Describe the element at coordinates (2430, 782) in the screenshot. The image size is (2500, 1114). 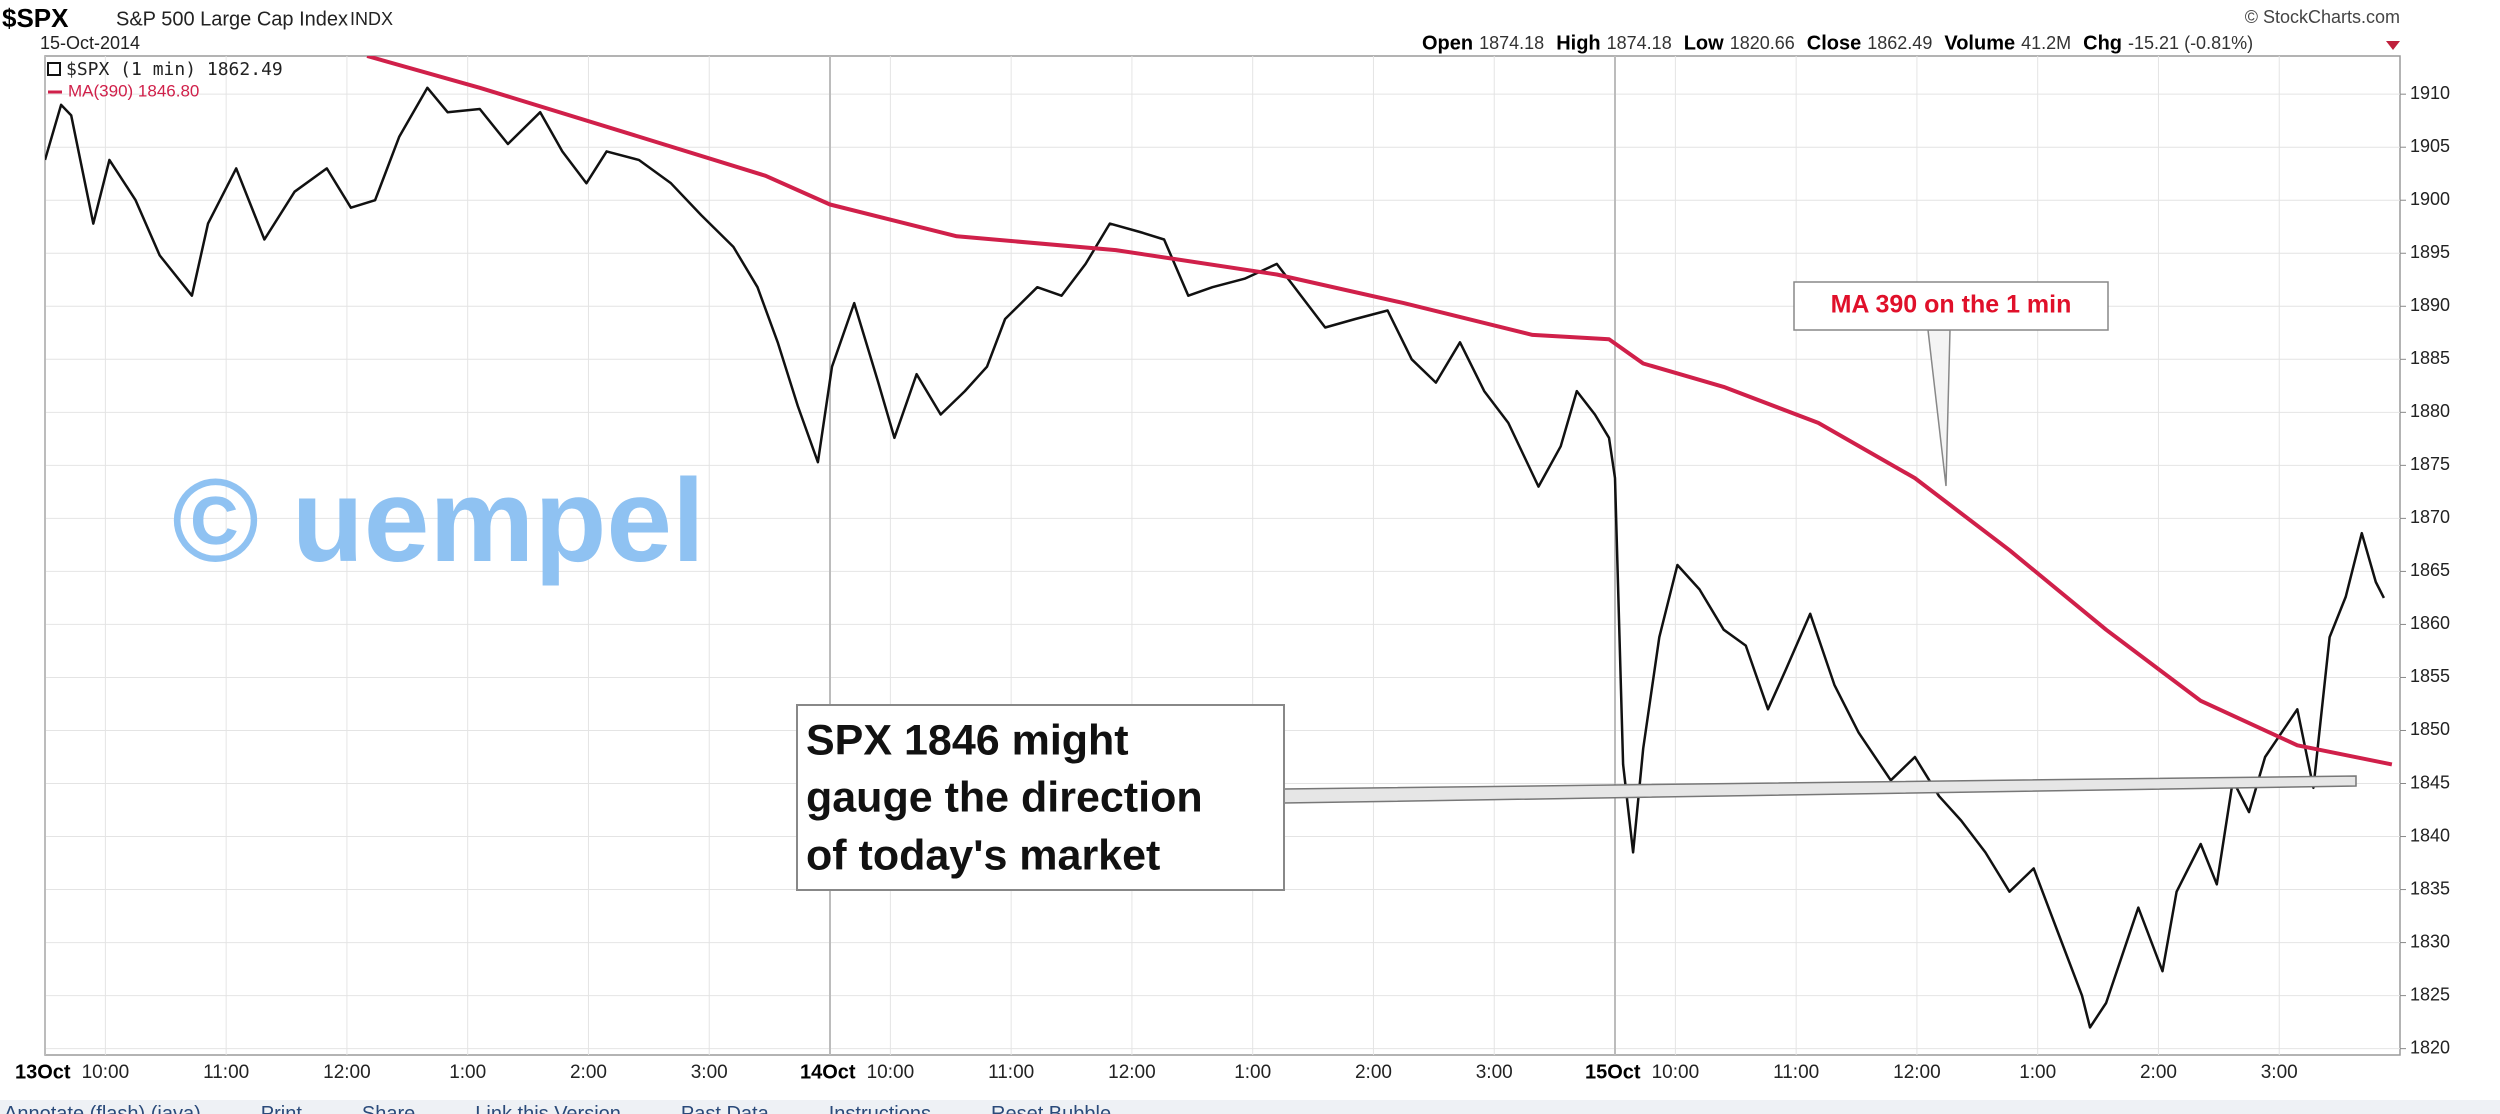
I see `y-tick-label: 1845` at that location.